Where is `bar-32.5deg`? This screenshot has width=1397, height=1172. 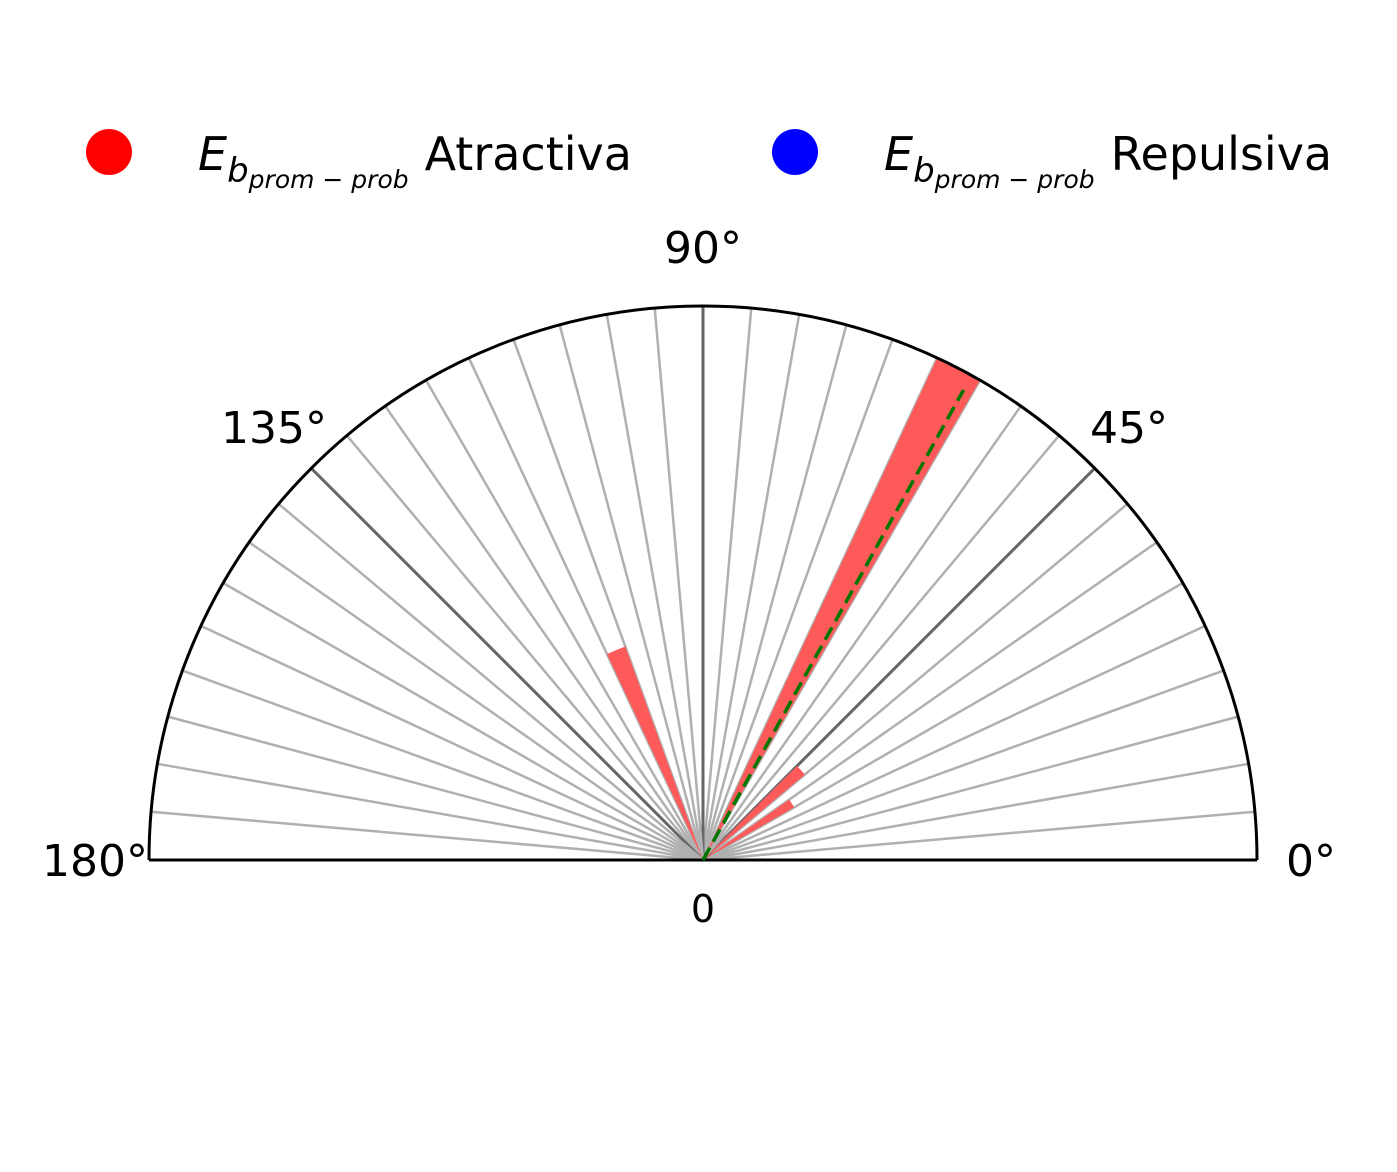 bar-32.5deg is located at coordinates (749, 829).